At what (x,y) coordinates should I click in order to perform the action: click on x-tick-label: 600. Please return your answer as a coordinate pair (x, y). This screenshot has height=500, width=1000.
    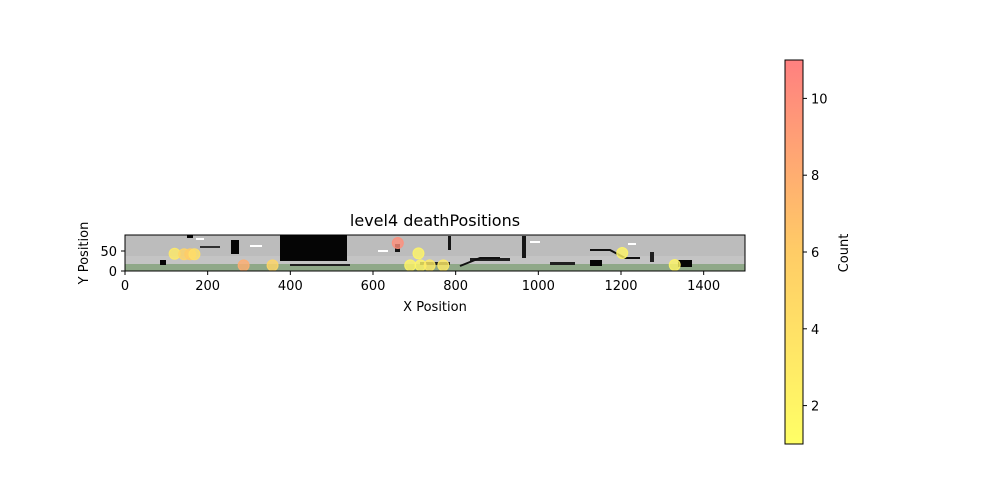
    Looking at the image, I should click on (373, 286).